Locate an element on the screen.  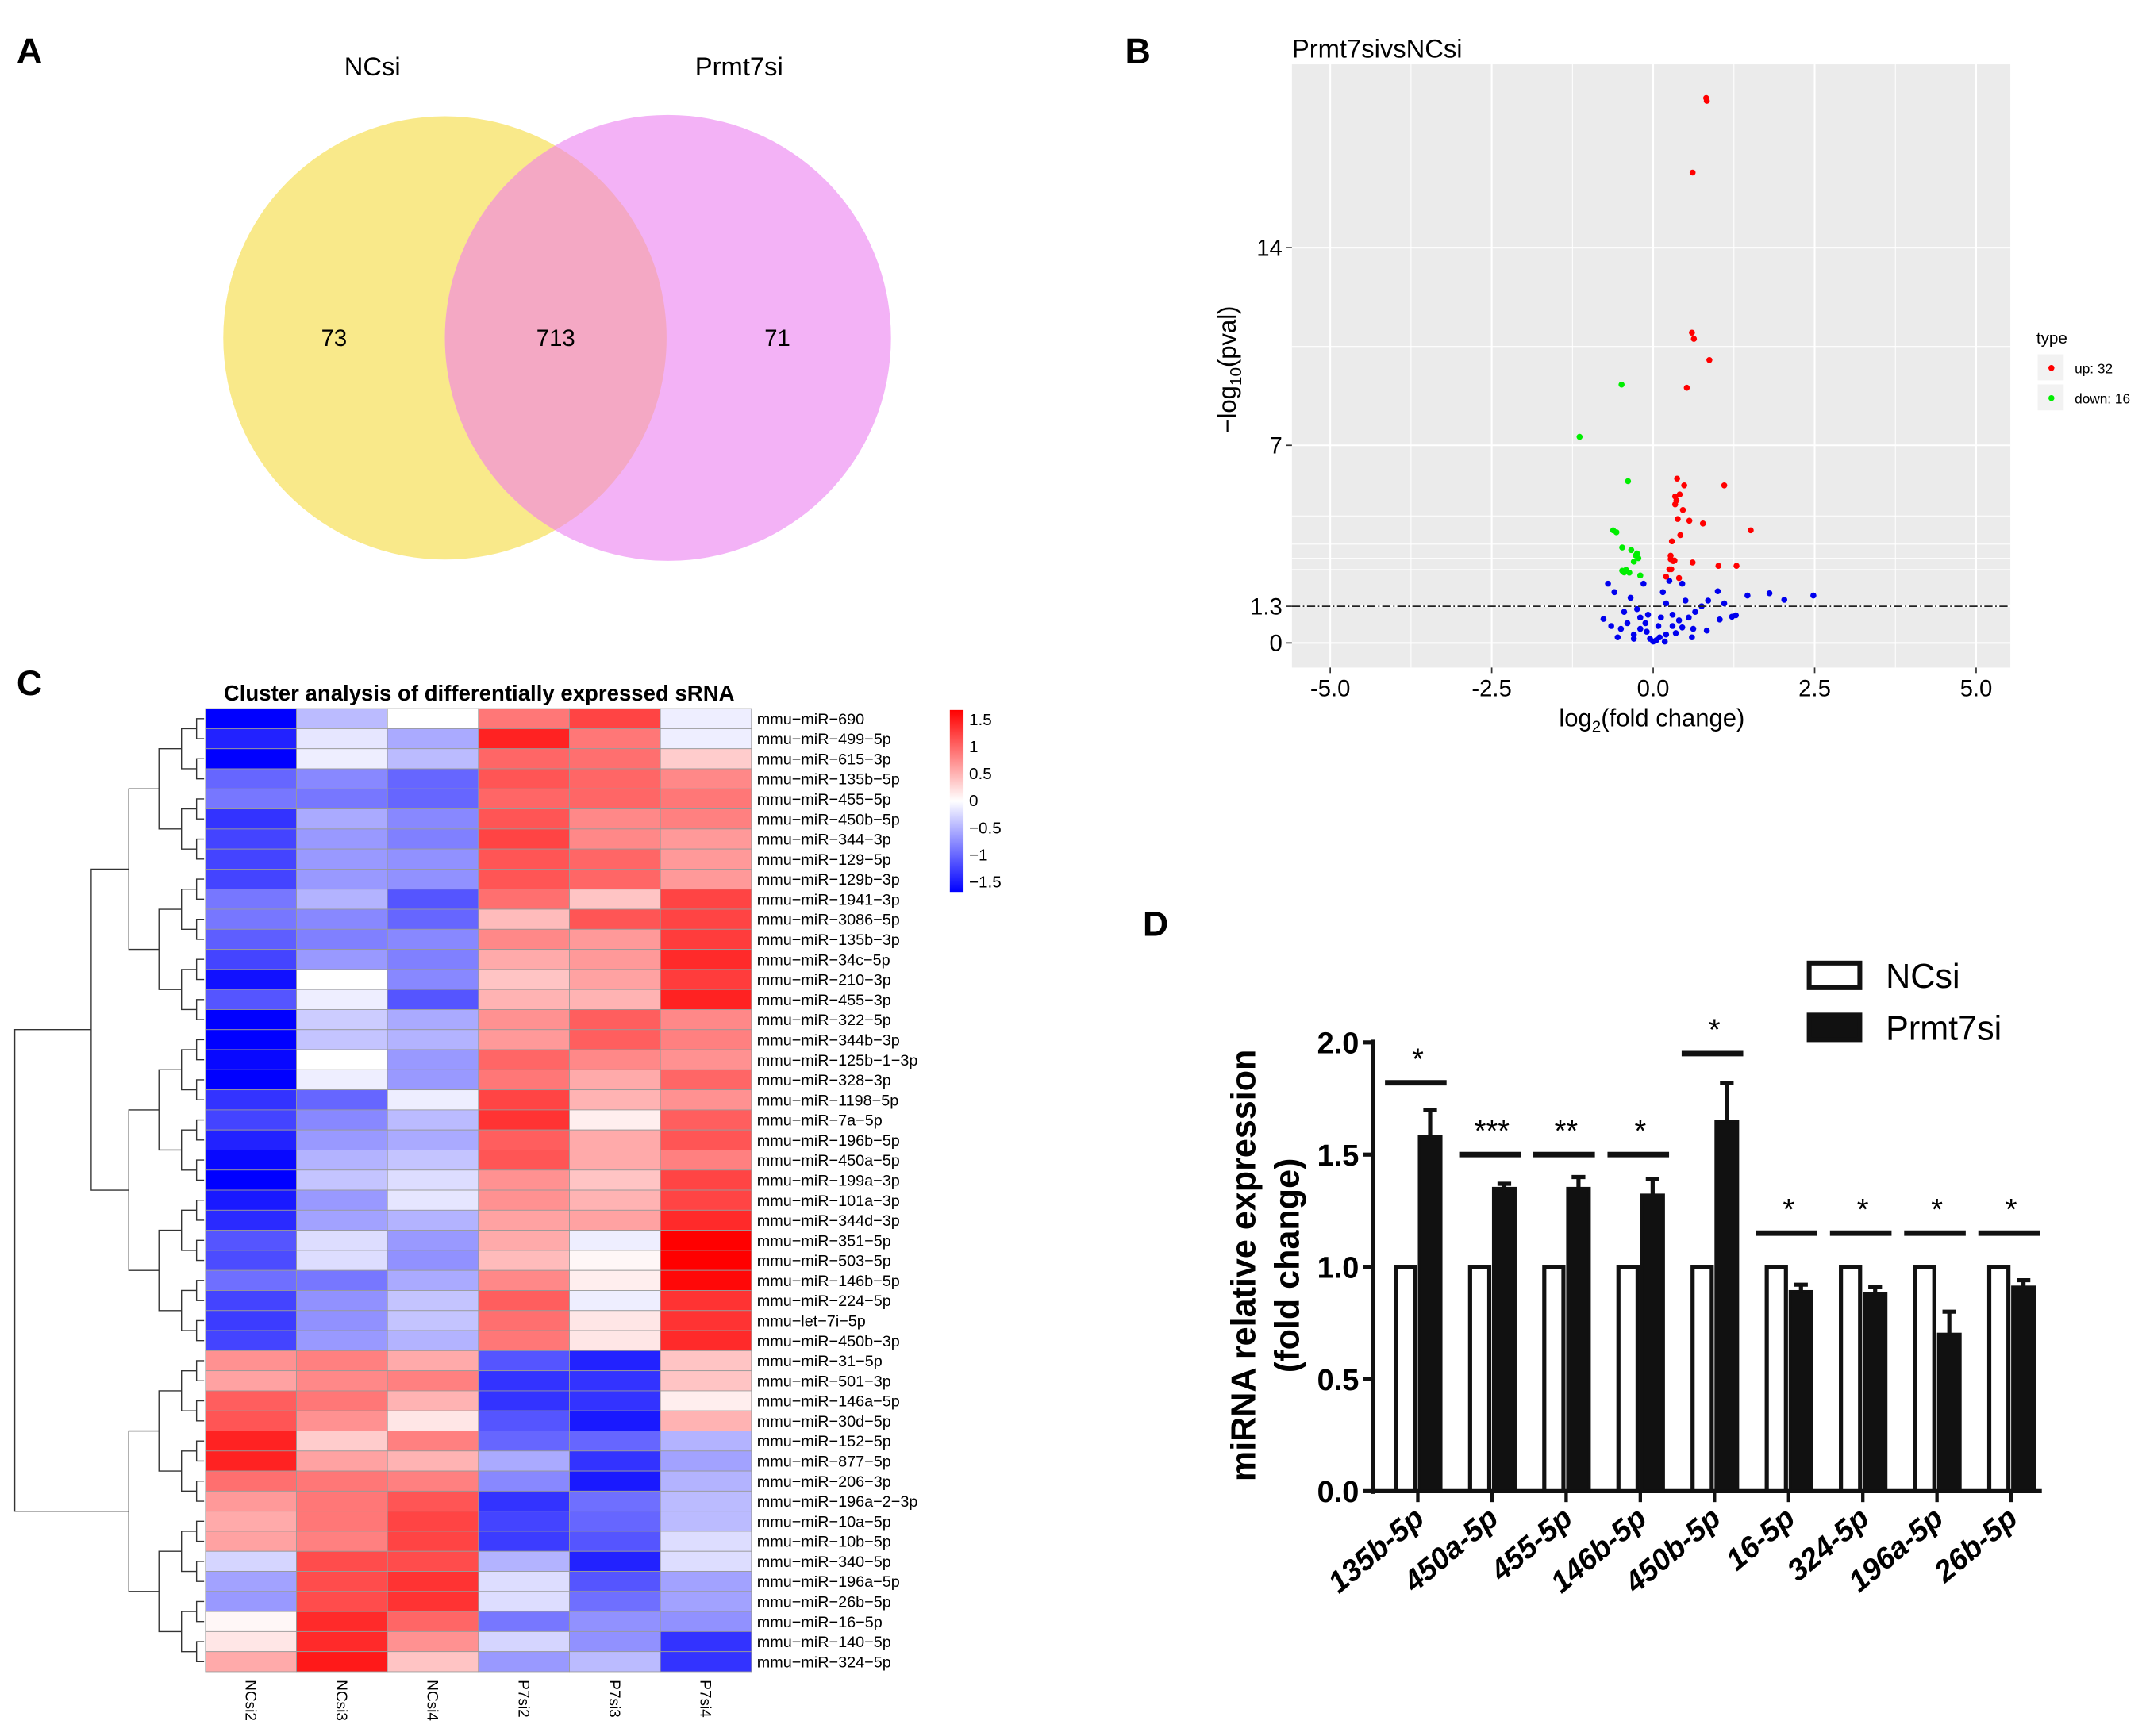
heatmap-row-label: mmu−miR−26b−5p is located at coordinates (824, 1602).